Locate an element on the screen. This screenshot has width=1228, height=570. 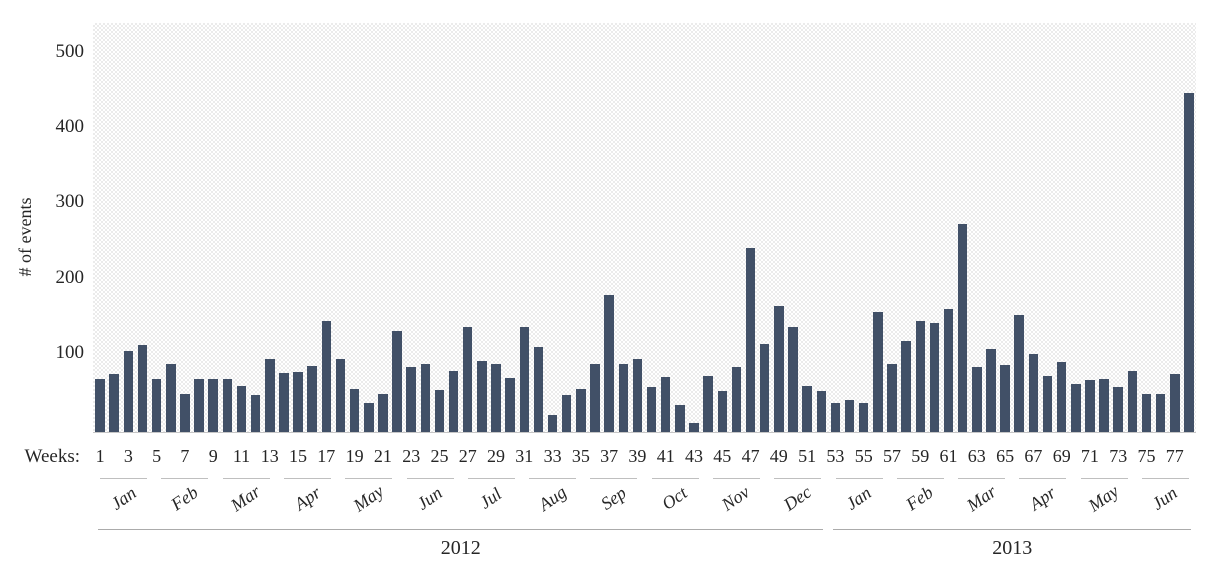
week-tick-11: 11 is located at coordinates (241, 456).